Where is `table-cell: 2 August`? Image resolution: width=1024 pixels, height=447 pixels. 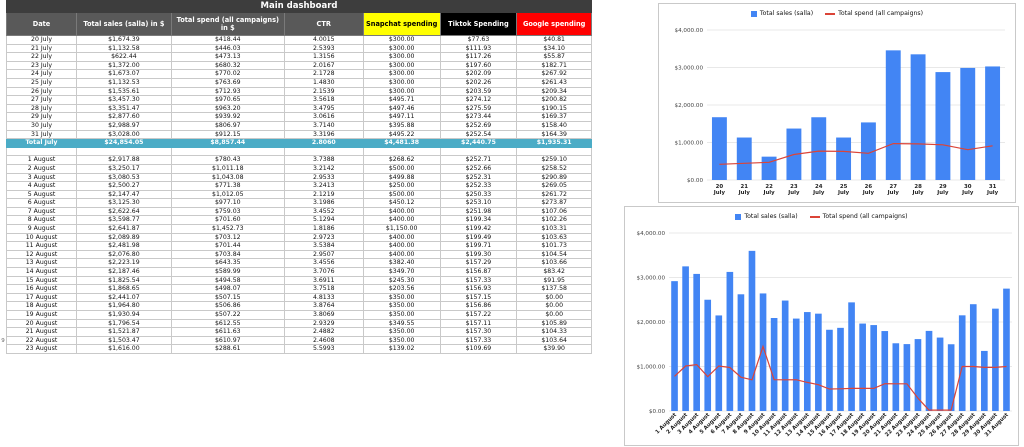 table-cell: 2 August is located at coordinates (41, 168).